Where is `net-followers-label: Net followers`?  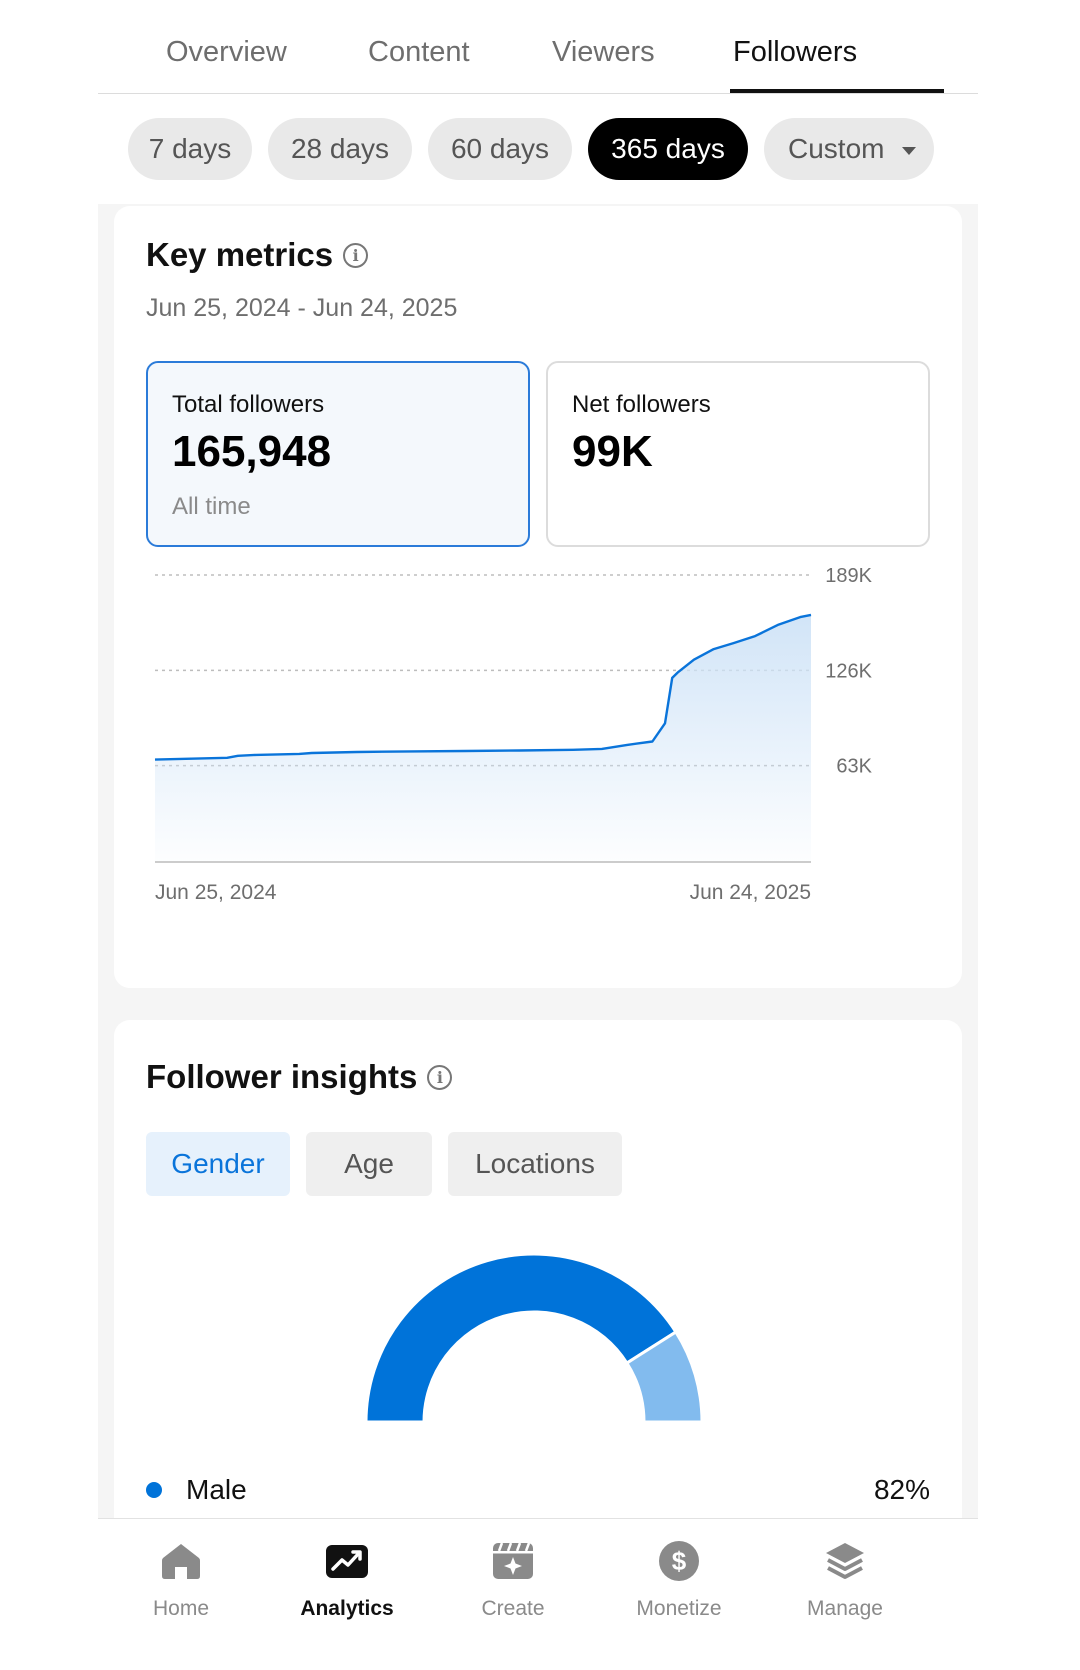 net-followers-label: Net followers is located at coordinates (641, 404).